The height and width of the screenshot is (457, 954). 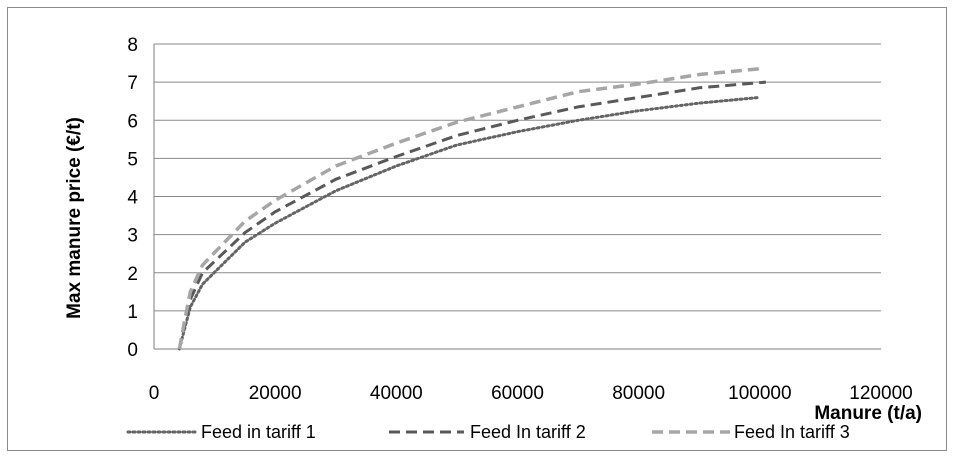 What do you see at coordinates (528, 432) in the screenshot?
I see `legend-label-tariff-2: Feed In tariff 2` at bounding box center [528, 432].